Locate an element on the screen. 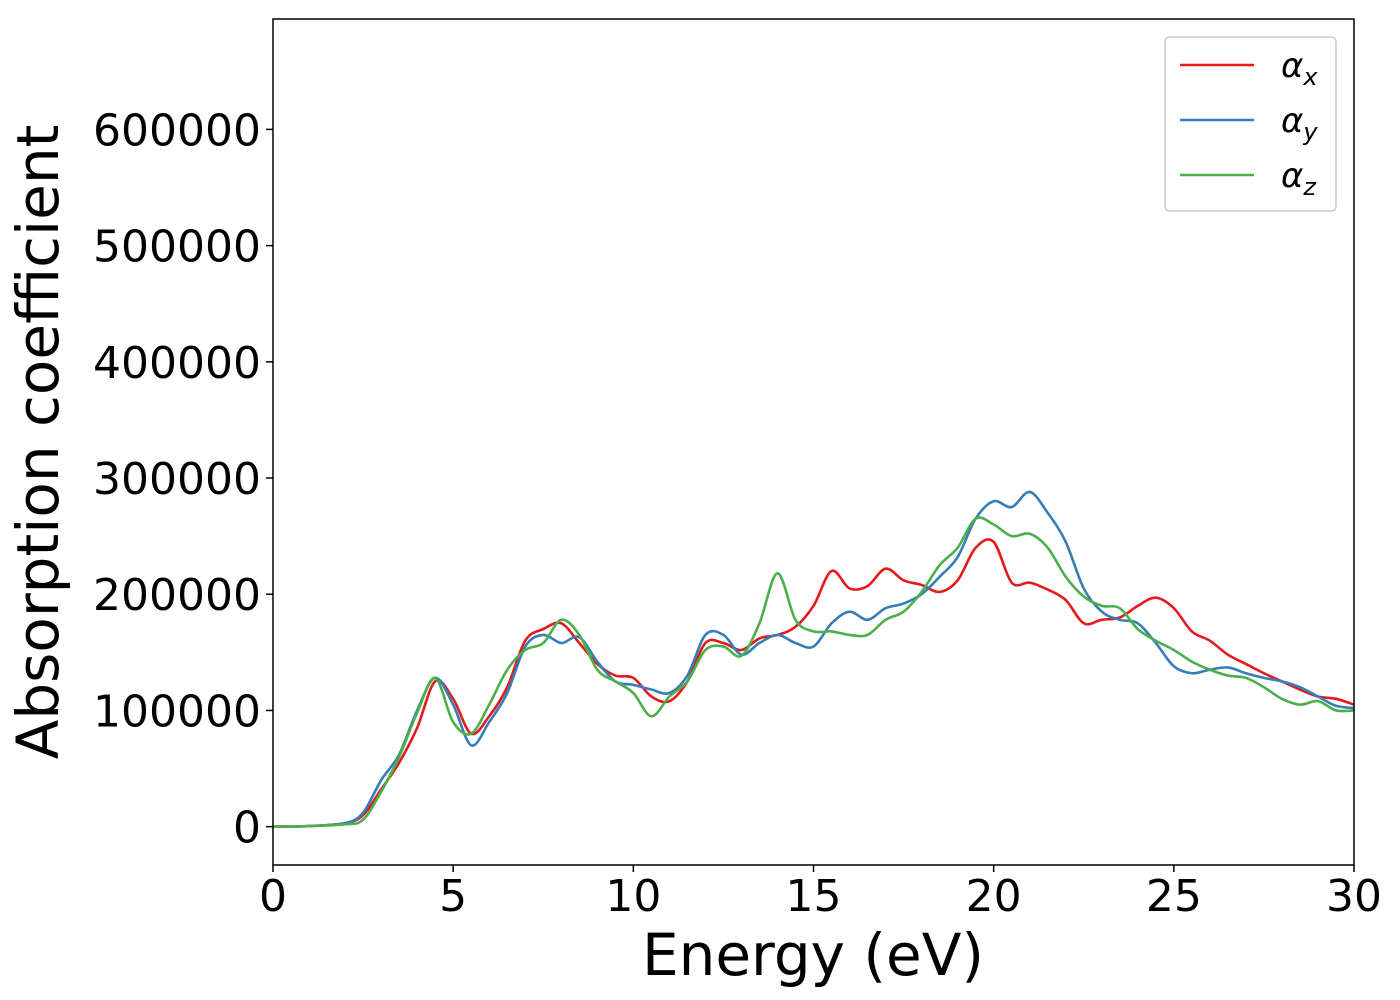 The width and height of the screenshot is (1400, 1000). x-tick-label: 5 is located at coordinates (453, 896).